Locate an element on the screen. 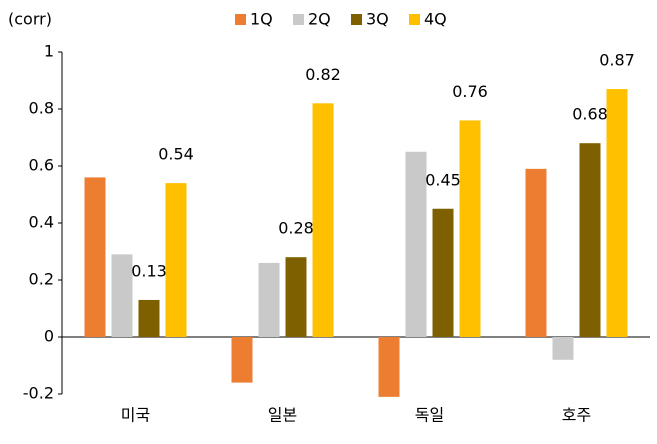 The height and width of the screenshot is (444, 657). data-label: 0.76 is located at coordinates (470, 91).